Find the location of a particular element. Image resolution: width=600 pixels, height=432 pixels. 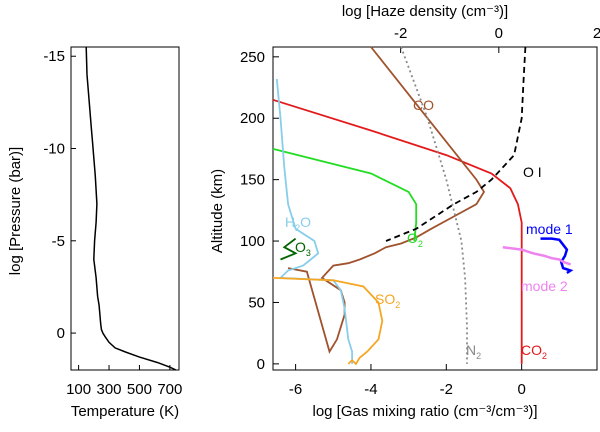

h2o-sub: 2 is located at coordinates (297, 228).